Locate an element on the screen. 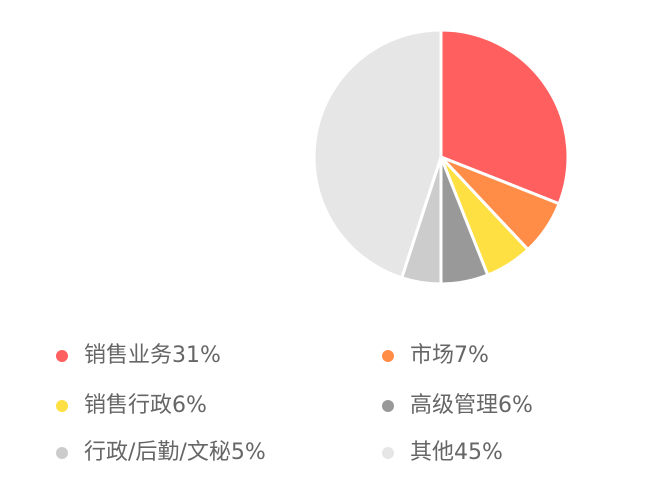 Image resolution: width=667 pixels, height=500 pixels. legend-item-marketing: 市场7% is located at coordinates (435, 356).